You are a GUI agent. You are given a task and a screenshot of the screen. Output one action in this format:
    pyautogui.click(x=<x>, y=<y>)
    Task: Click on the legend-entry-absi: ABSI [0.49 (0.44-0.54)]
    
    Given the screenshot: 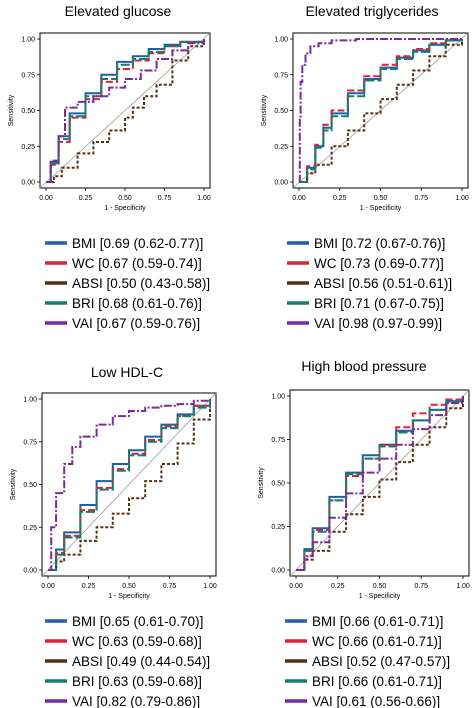 What is the action you would take?
    pyautogui.click(x=141, y=661)
    